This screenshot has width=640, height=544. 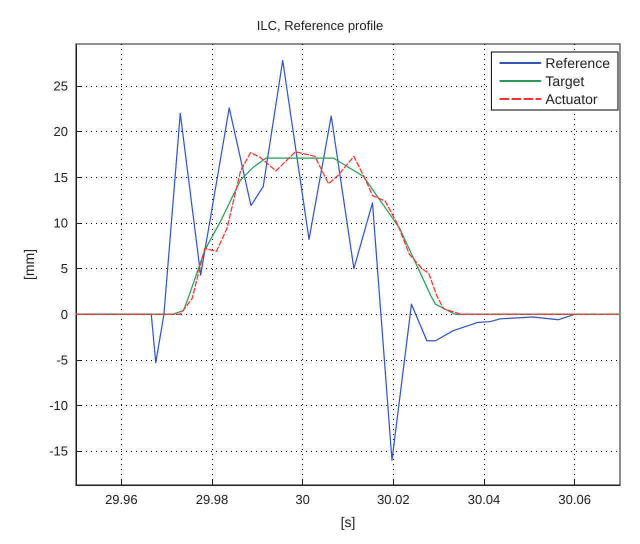 What do you see at coordinates (564, 81) in the screenshot?
I see `legend-label: Target` at bounding box center [564, 81].